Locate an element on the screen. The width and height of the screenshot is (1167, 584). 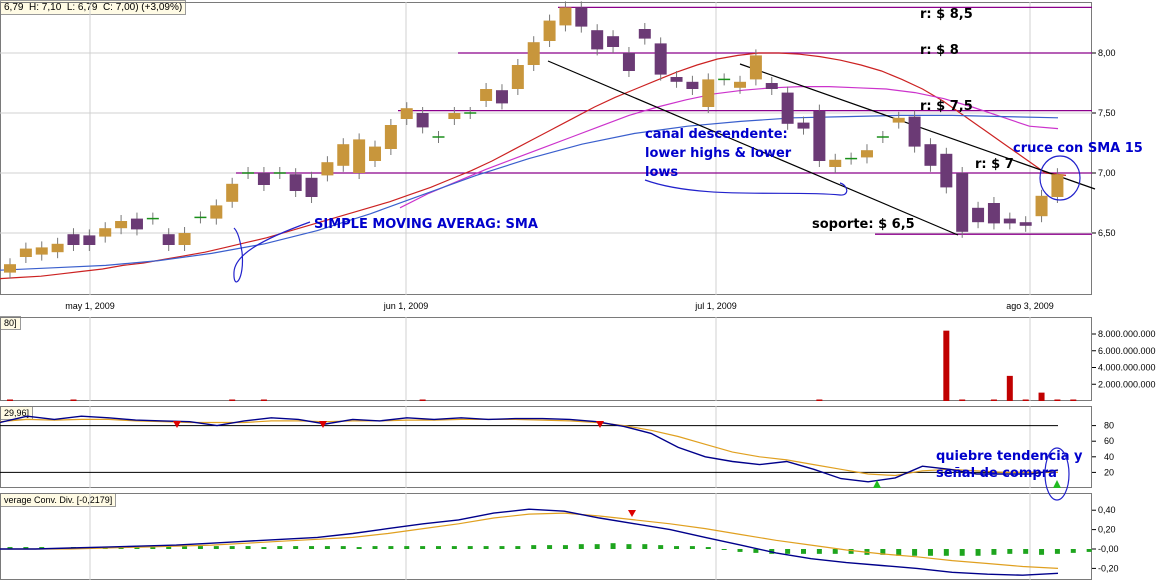
chart-annotation: lows is located at coordinates (661, 172).